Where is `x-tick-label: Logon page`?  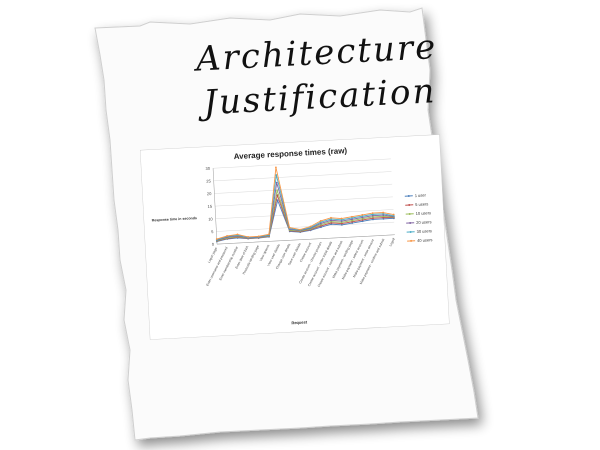
x-tick-label: Logon page is located at coordinates (212, 255).